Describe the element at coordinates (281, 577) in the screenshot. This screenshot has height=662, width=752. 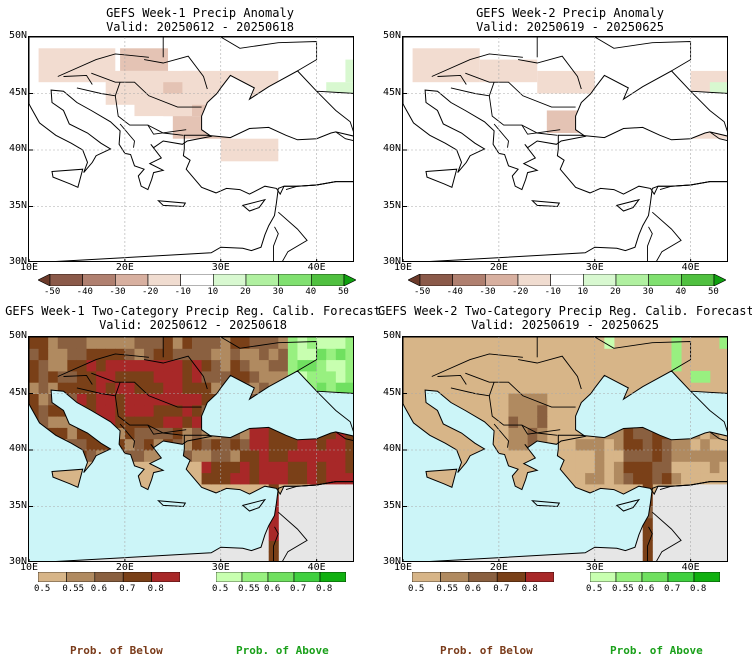
I see `above-colorbar-week1` at that location.